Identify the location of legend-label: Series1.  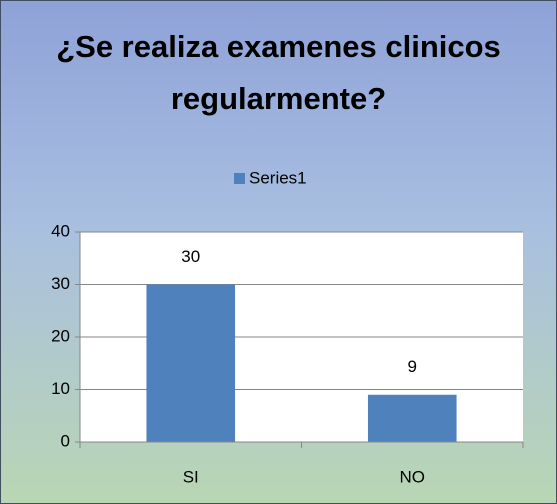
(278, 177).